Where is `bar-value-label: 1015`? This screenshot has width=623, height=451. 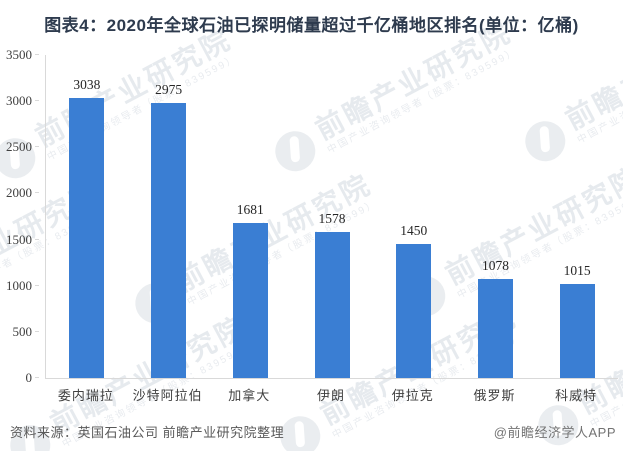
bar-value-label: 1015 is located at coordinates (577, 270).